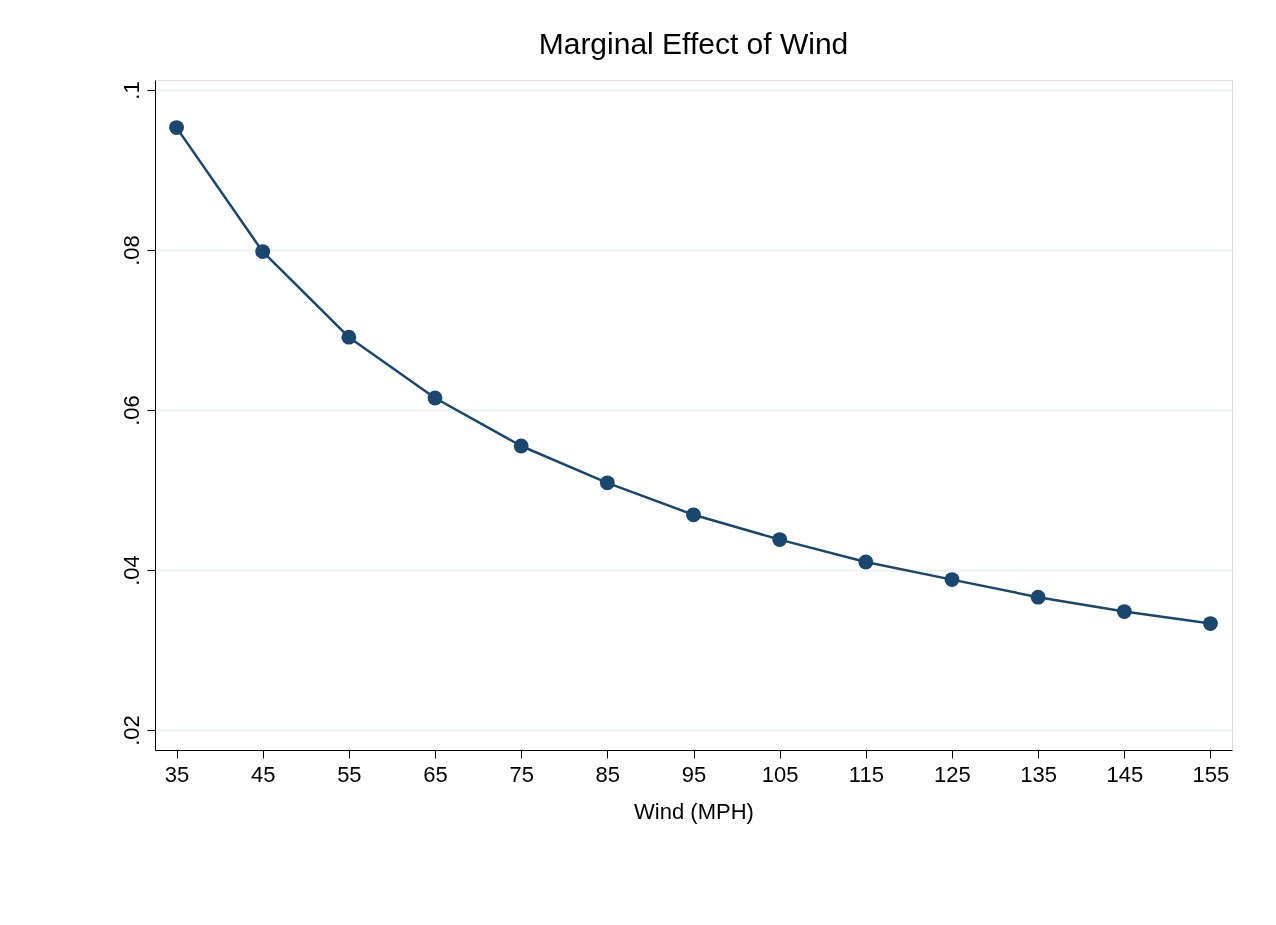  Describe the element at coordinates (608, 774) in the screenshot. I see `x-tick-label: 85` at that location.